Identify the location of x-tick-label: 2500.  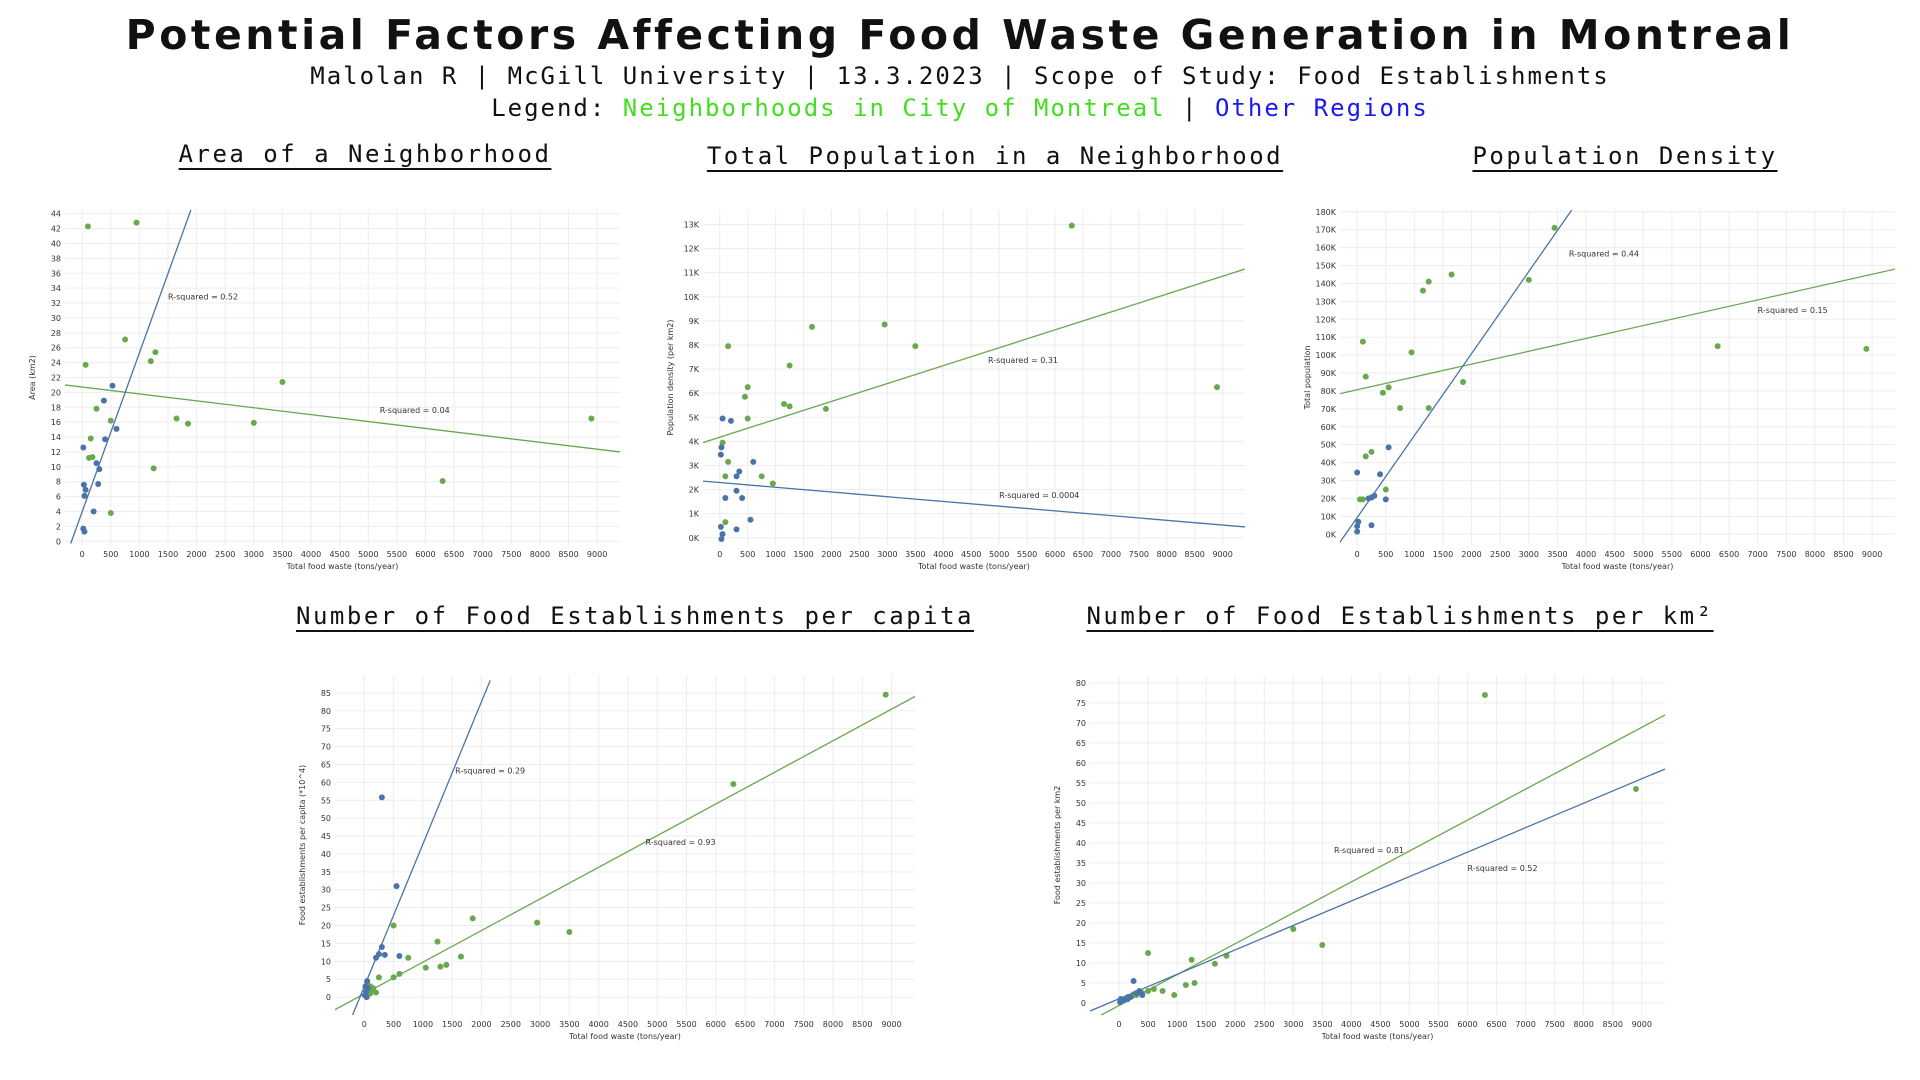
(511, 1024).